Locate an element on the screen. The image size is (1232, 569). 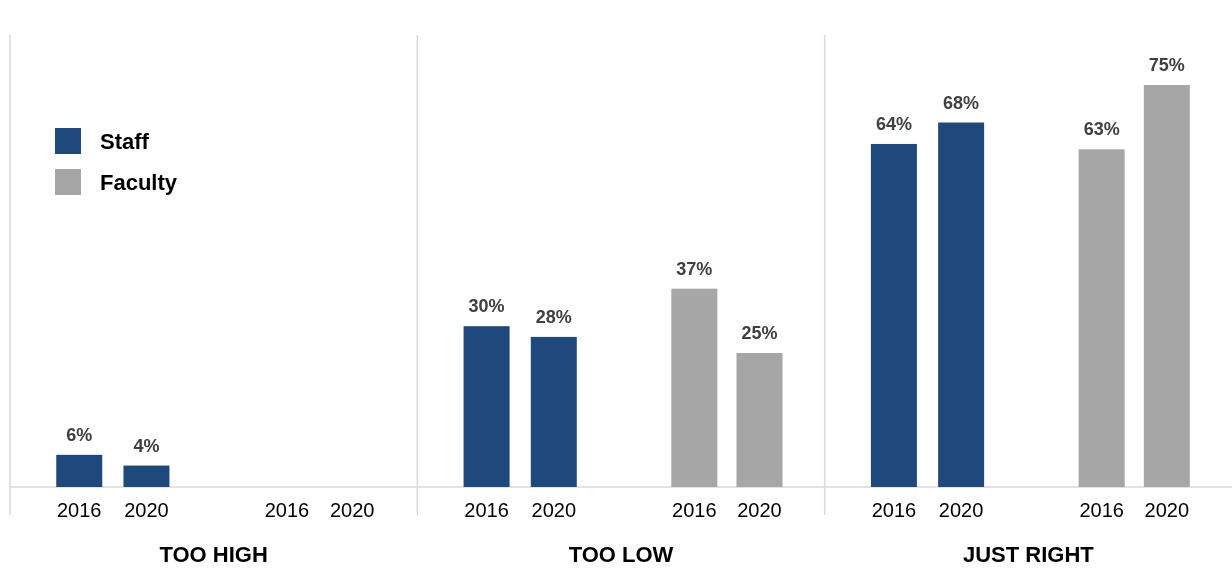
text: JUST RIGHT is located at coordinates (1028, 554).